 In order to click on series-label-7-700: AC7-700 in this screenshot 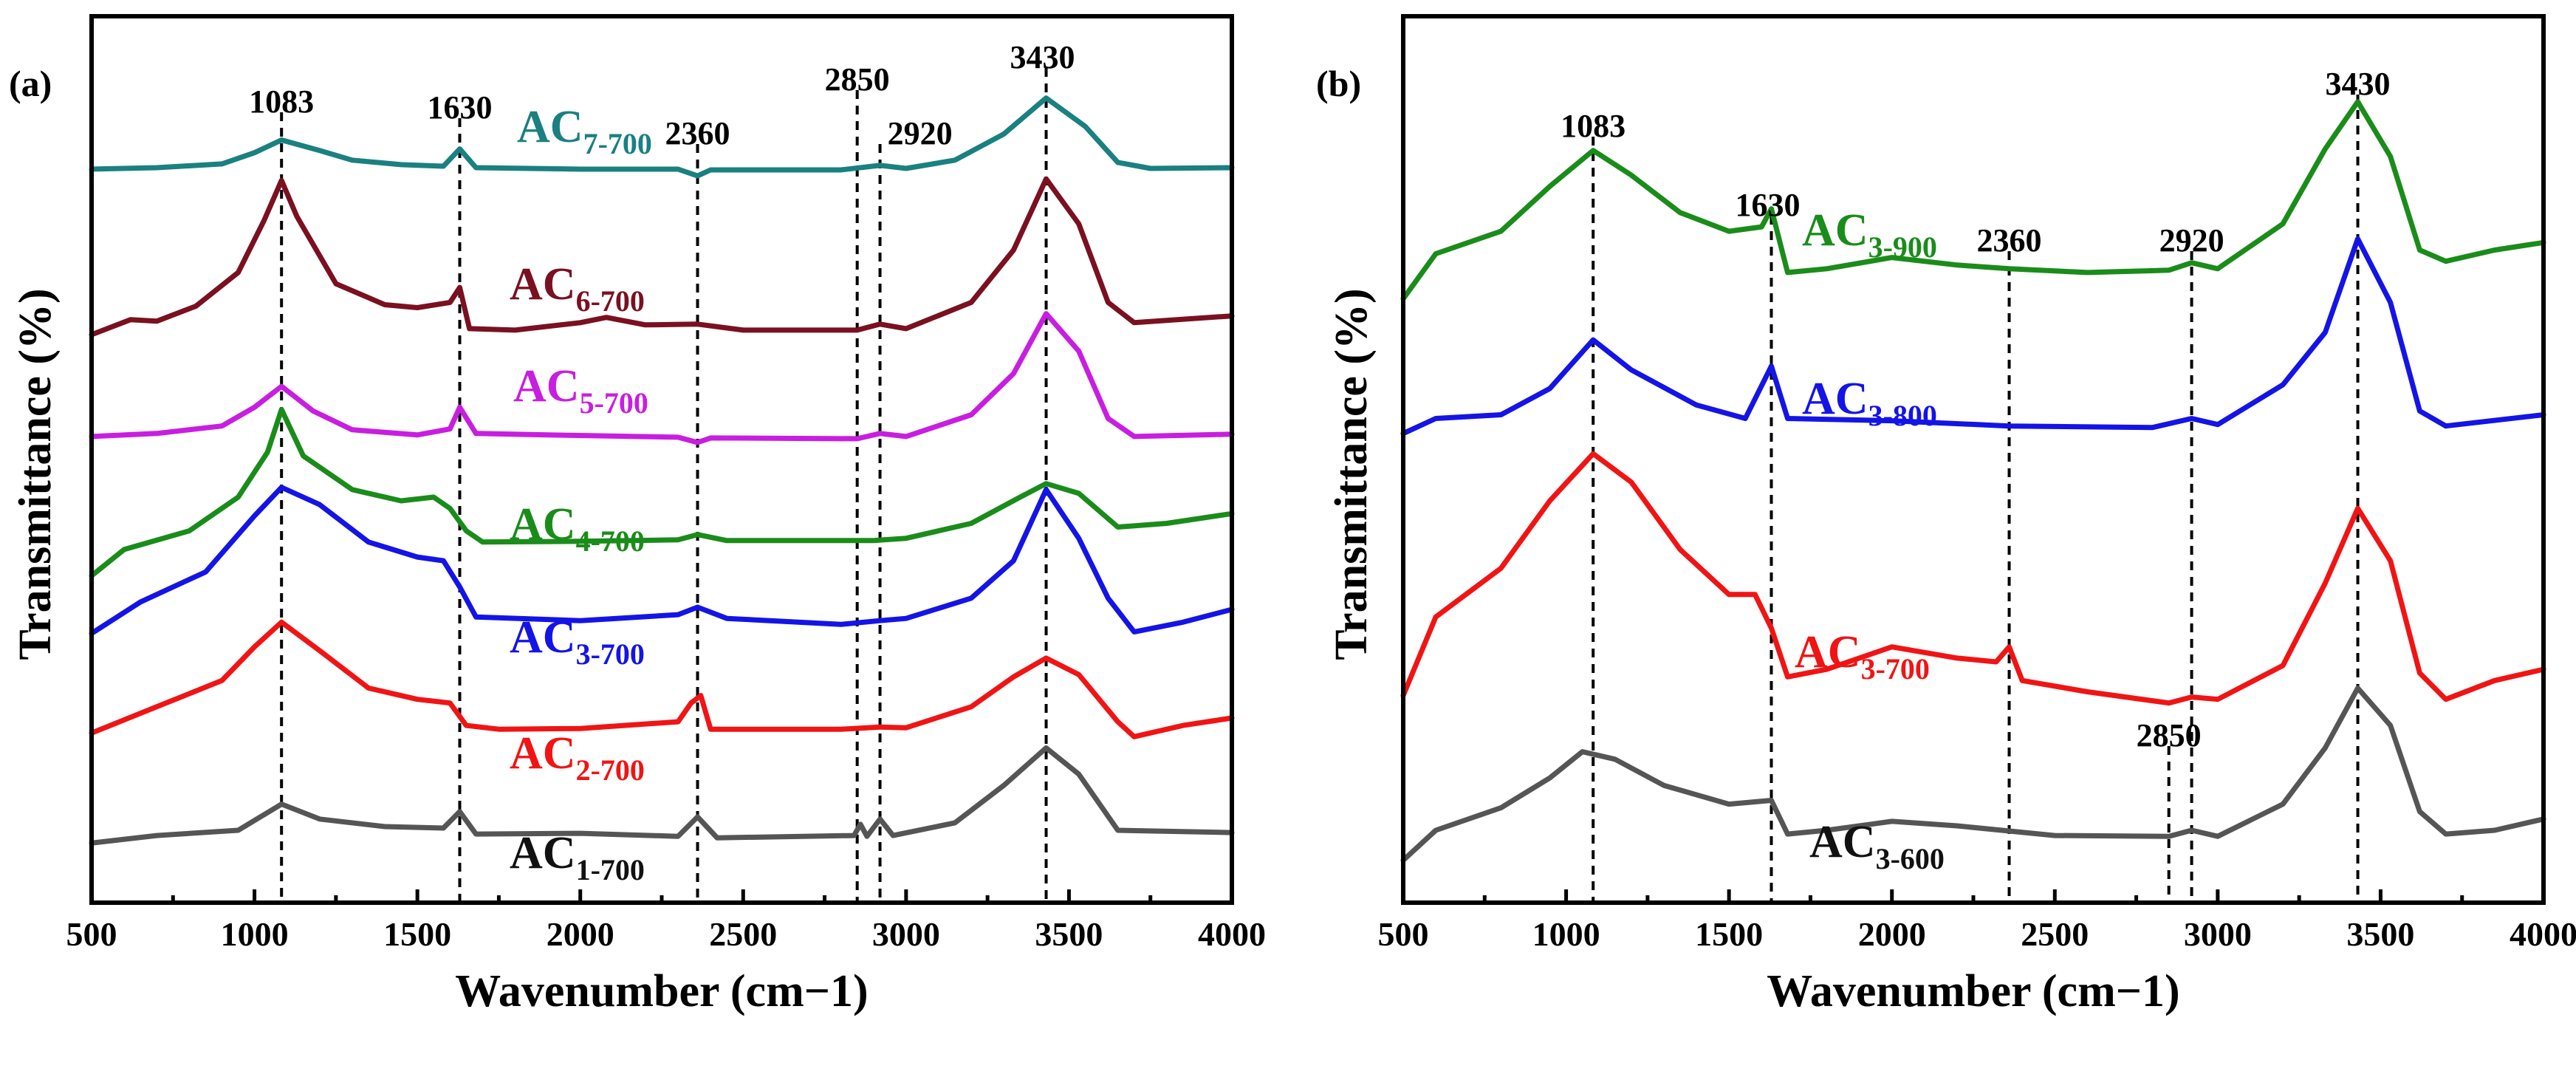, I will do `click(584, 131)`.